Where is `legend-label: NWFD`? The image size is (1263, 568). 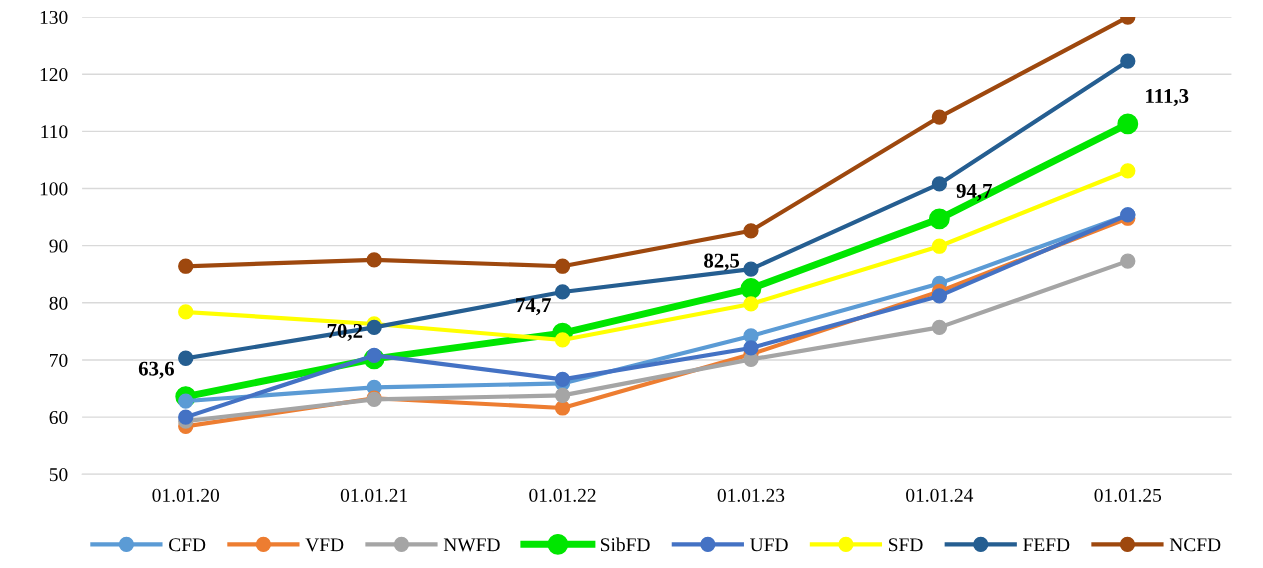
legend-label: NWFD is located at coordinates (471, 545).